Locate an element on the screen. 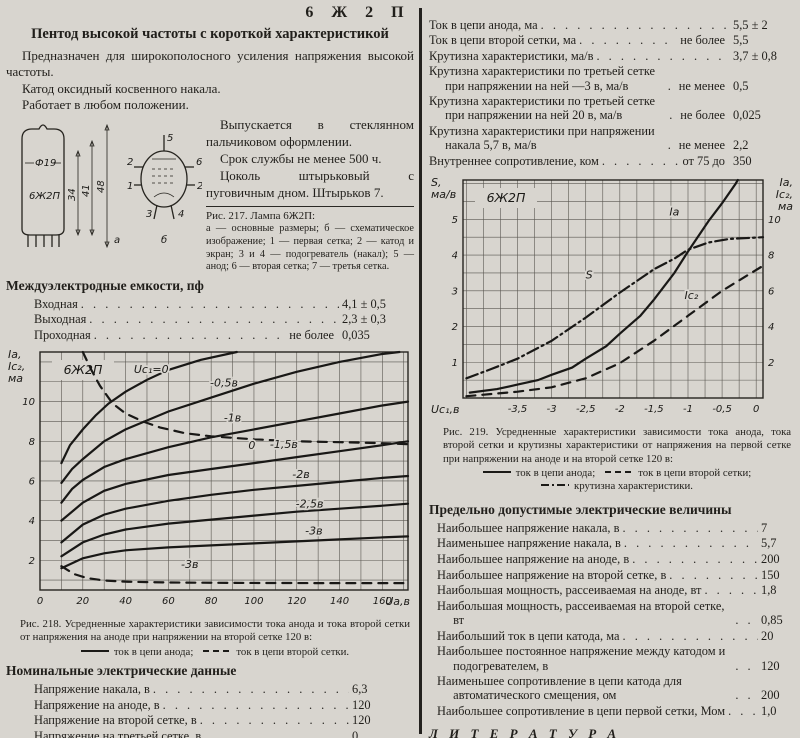 The width and height of the screenshot is (800, 738). svg-text: 10 is located at coordinates (774, 220).